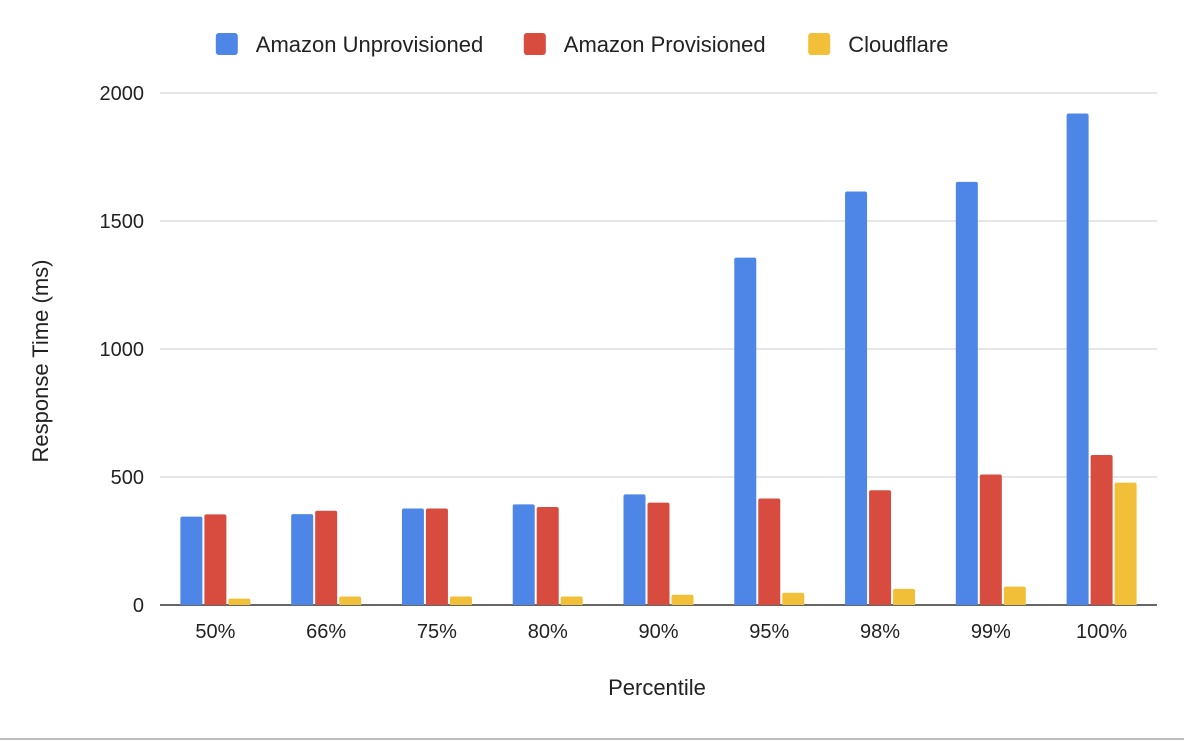  What do you see at coordinates (856, 398) in the screenshot?
I see `bar-amazon-unprovisioned-98pct` at bounding box center [856, 398].